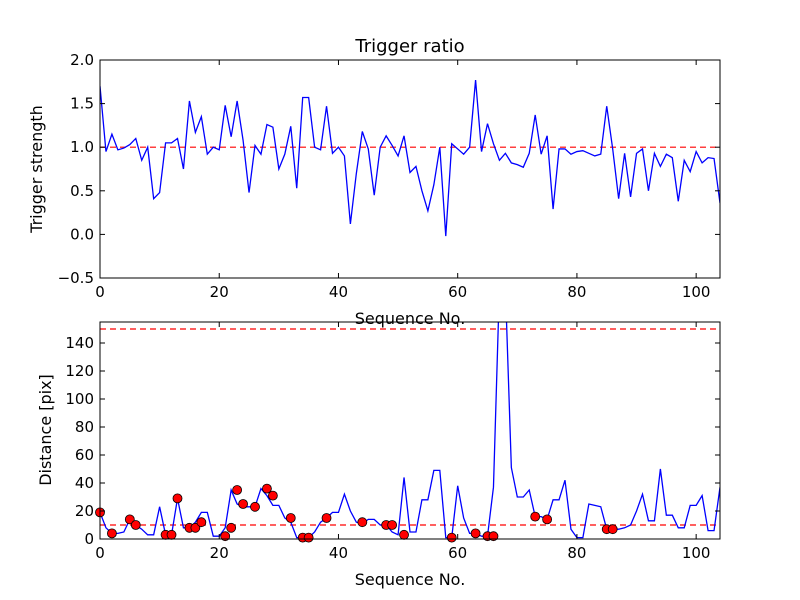  Describe the element at coordinates (696, 553) in the screenshot. I see `bottom-x-tick-label: 100` at that location.